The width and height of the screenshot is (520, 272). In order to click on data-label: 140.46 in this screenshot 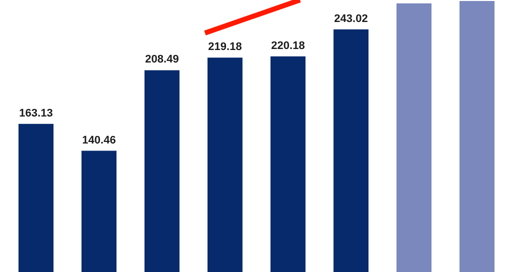, I will do `click(99, 140)`.